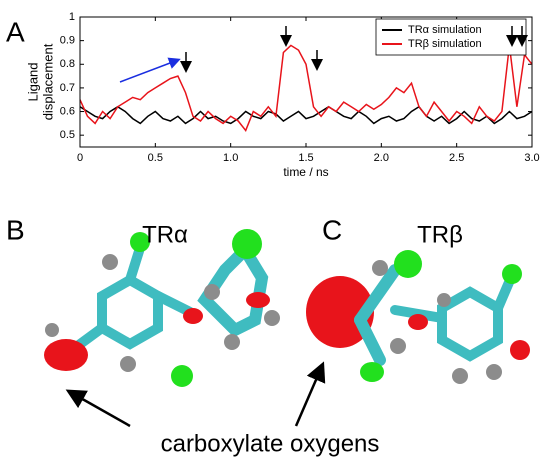 Image resolution: width=541 pixels, height=462 pixels. Describe the element at coordinates (230, 158) in the screenshot. I see `x-tick-label: 1.0` at that location.